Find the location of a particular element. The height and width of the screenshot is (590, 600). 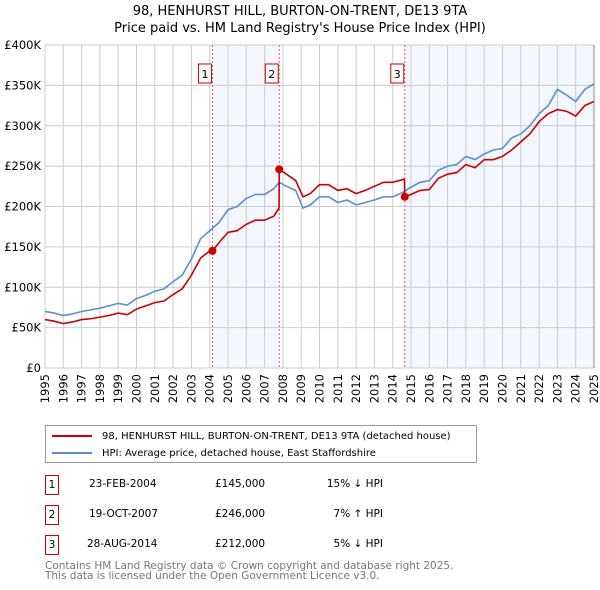

x-tick-label: 2017 is located at coordinates (448, 388).